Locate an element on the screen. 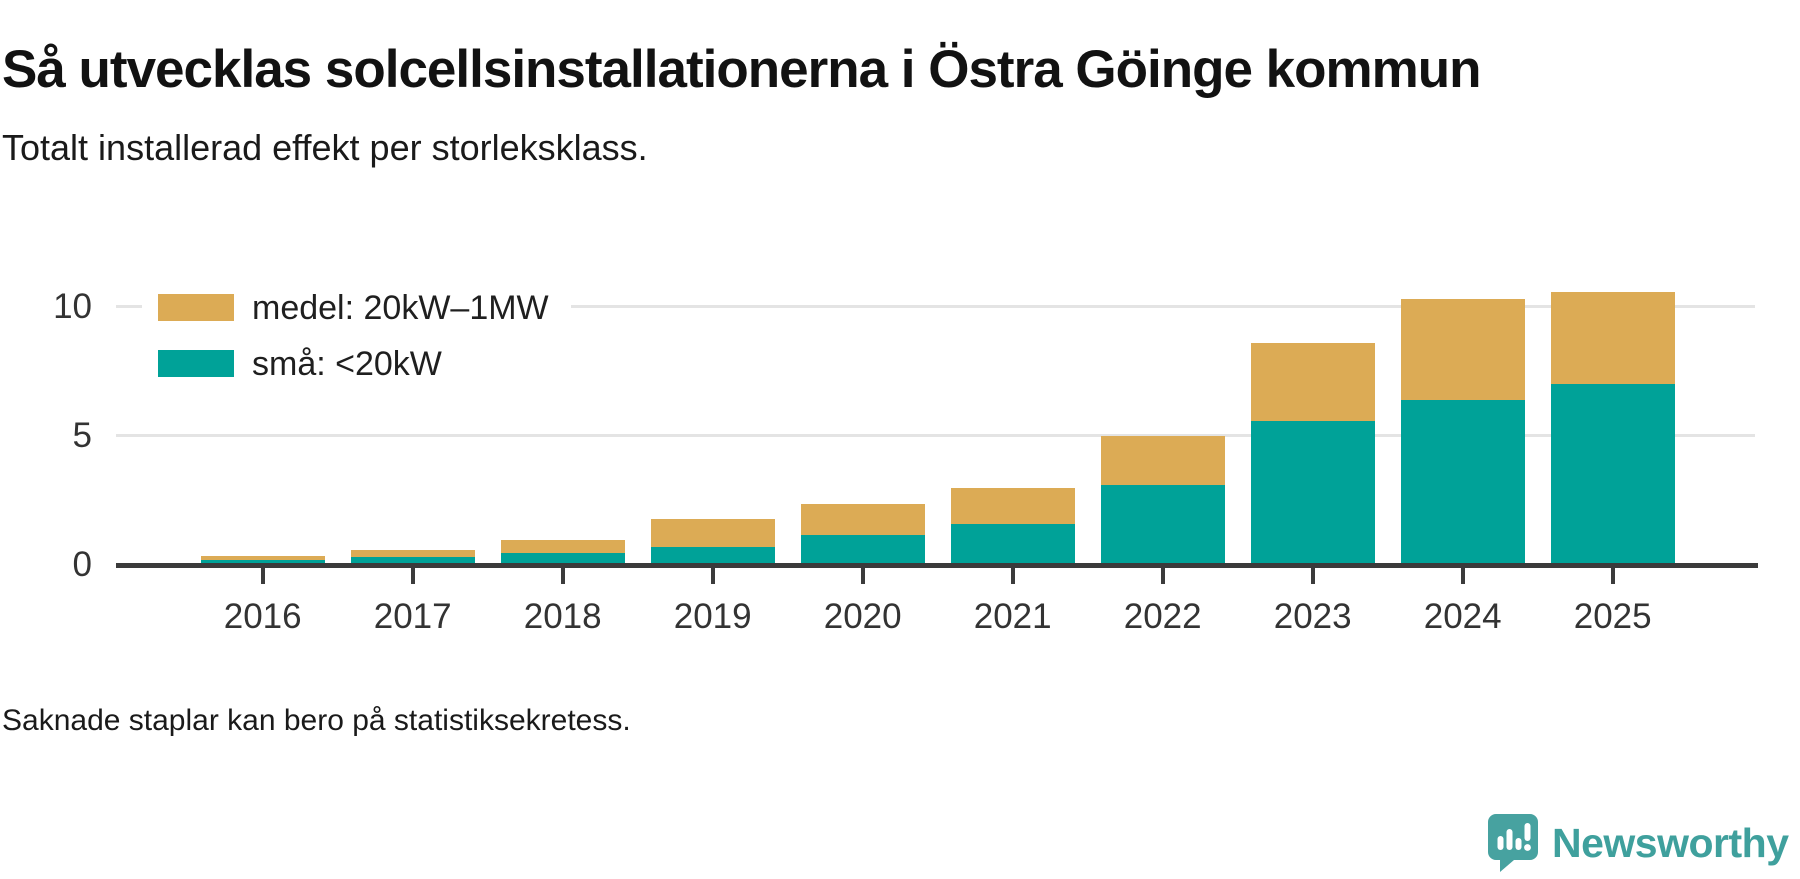  x-tick-2023 is located at coordinates (1312, 576).